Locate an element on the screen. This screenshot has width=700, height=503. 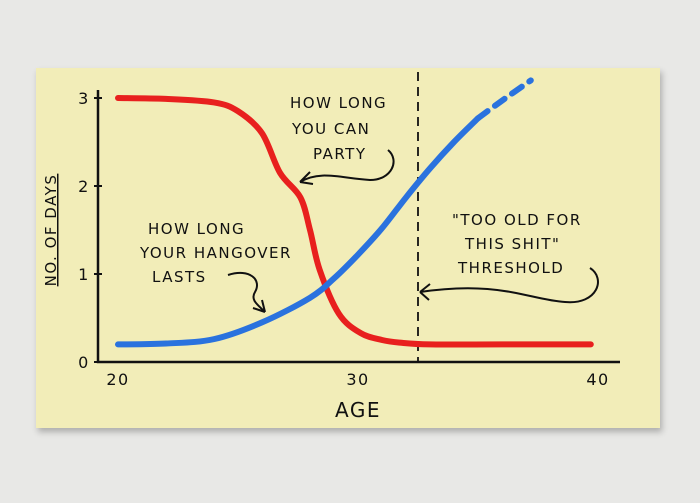
annotation-hangover: HOW LONG YOUR HANGOVER LASTS is located at coordinates (218, 253).